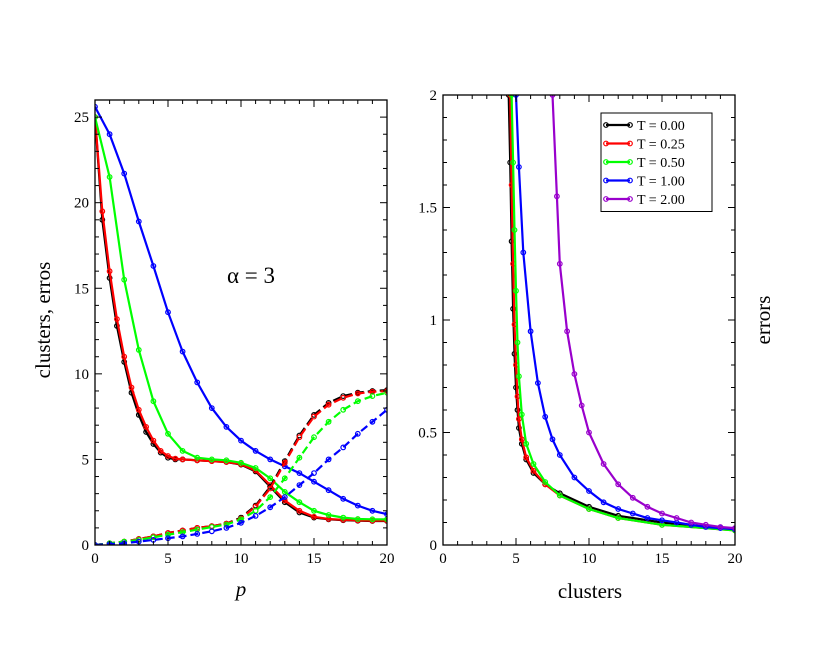 Image resolution: width=830 pixels, height=647 pixels. I want to click on left-y-tick-label: 25, so click(81, 118).